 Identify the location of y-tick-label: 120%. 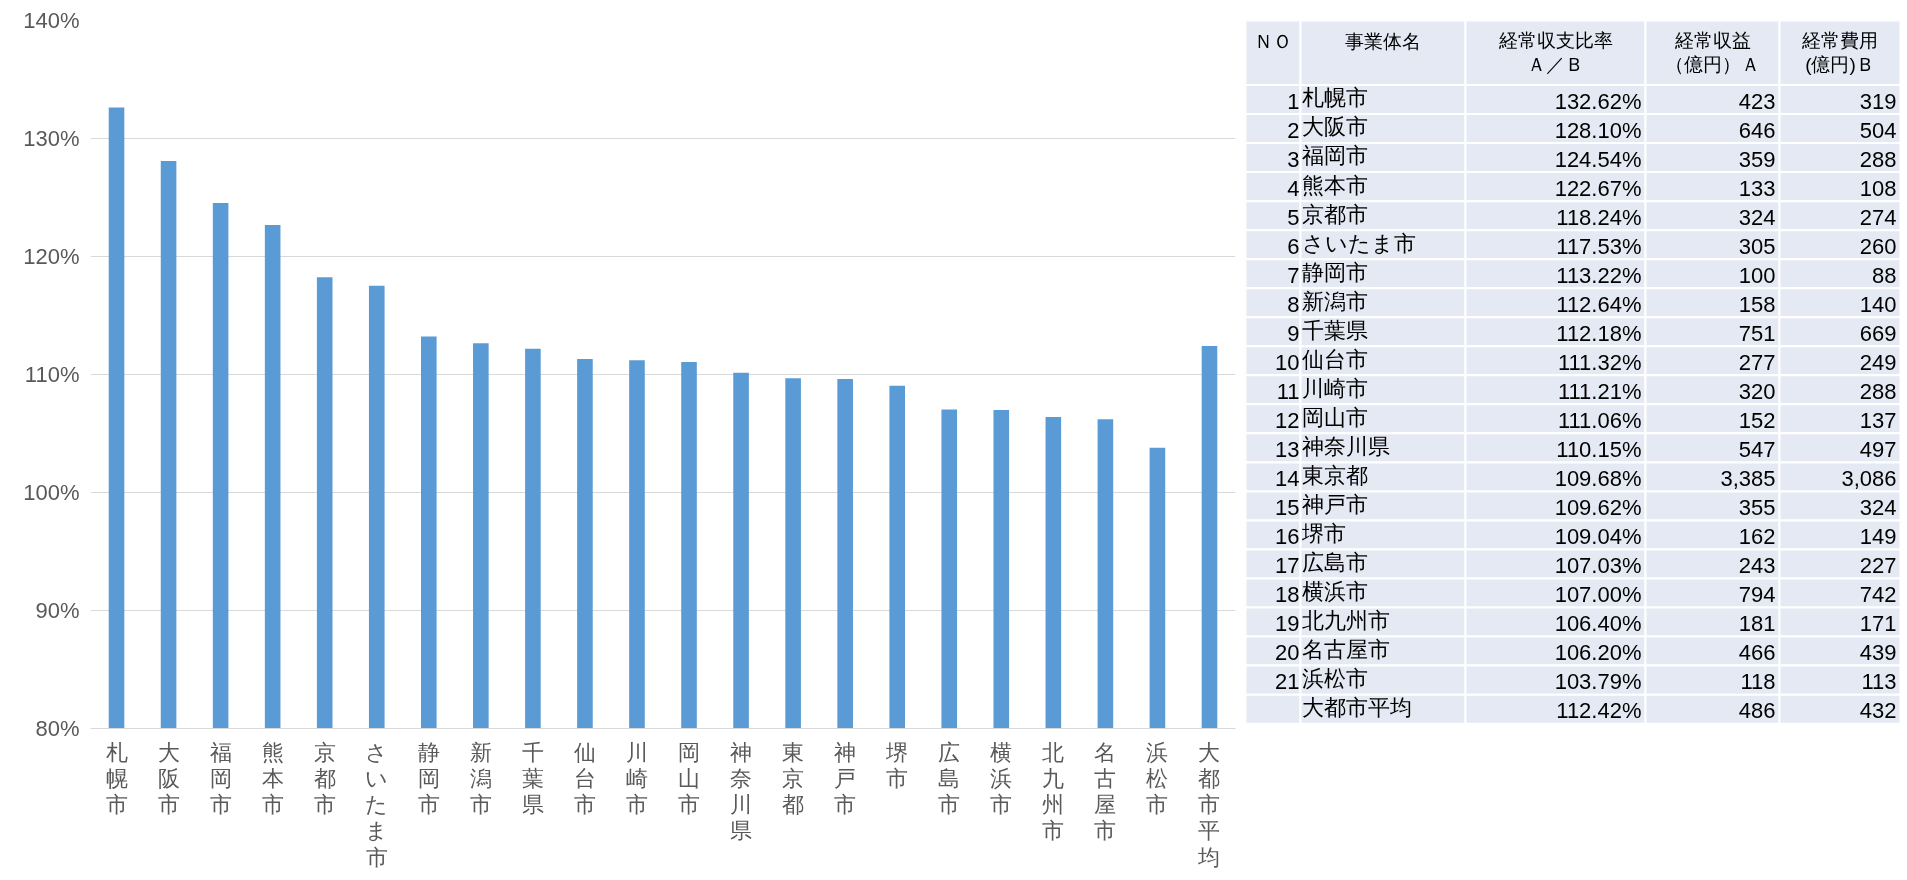
(51, 256).